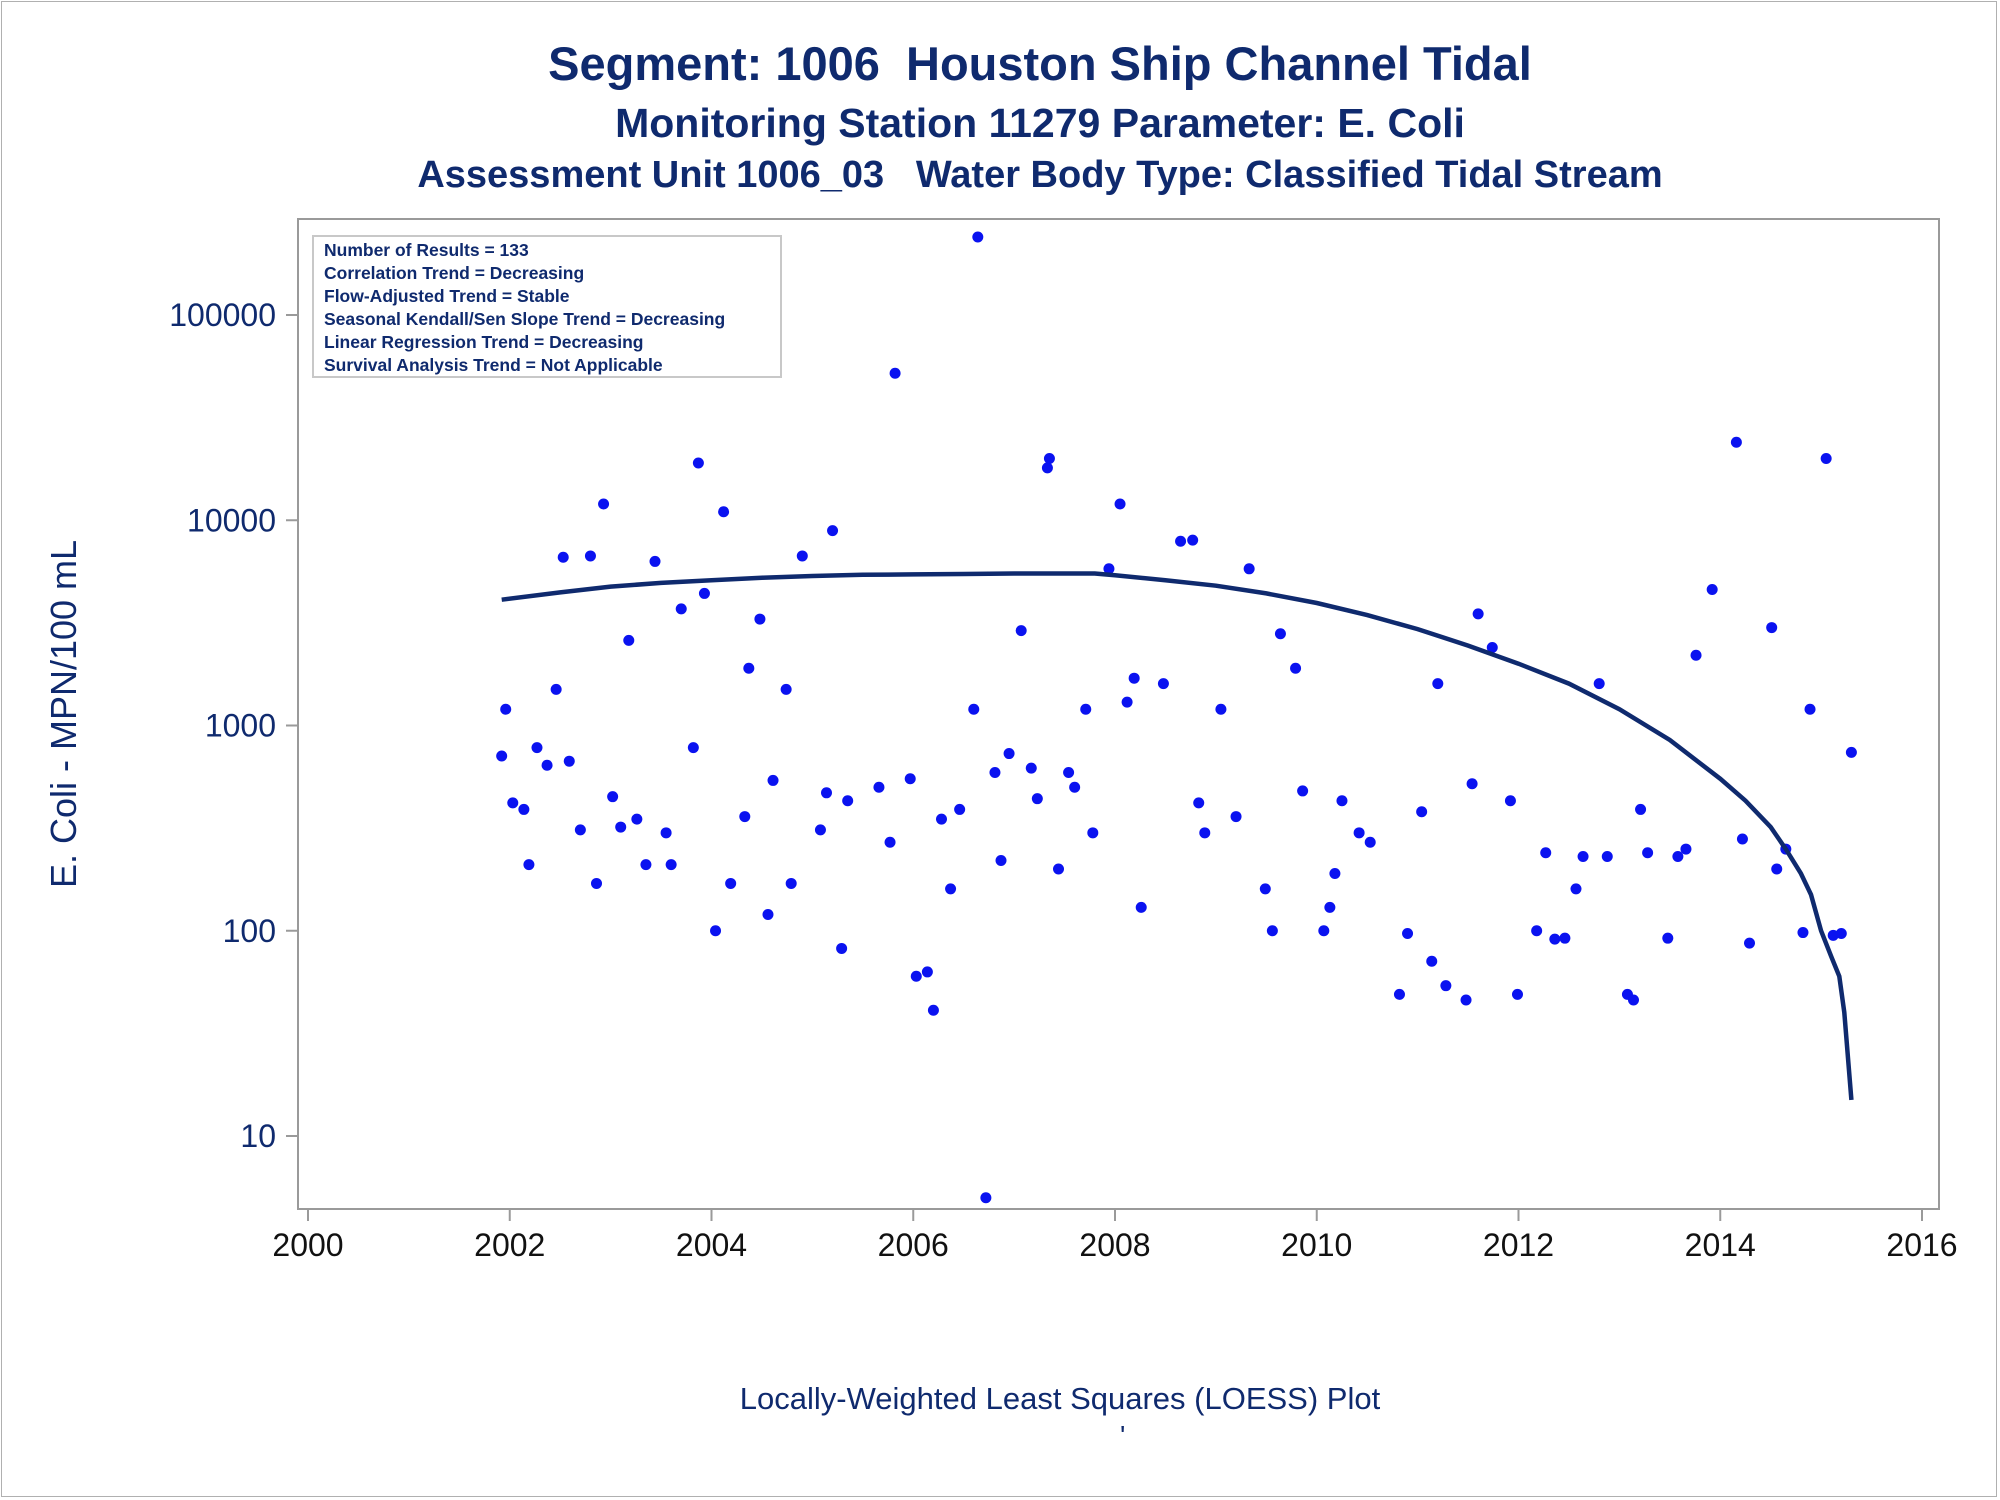  What do you see at coordinates (913, 1245) in the screenshot?
I see `x-tick-label: 2006` at bounding box center [913, 1245].